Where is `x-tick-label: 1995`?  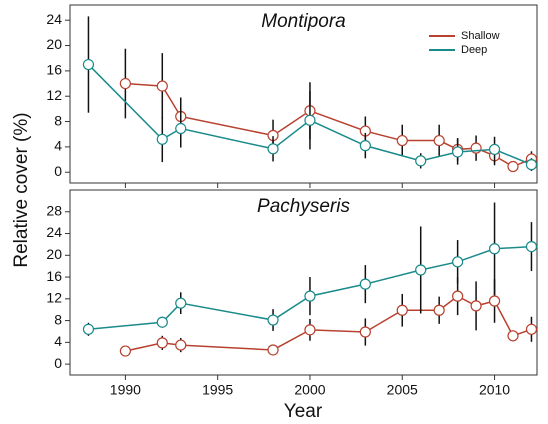 x-tick-label: 1995 is located at coordinates (217, 390).